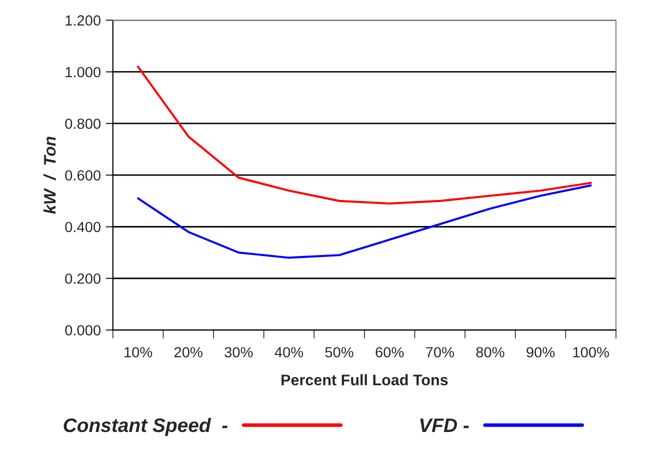 The image size is (645, 449). I want to click on legend-label: Constant Speed -, so click(146, 427).